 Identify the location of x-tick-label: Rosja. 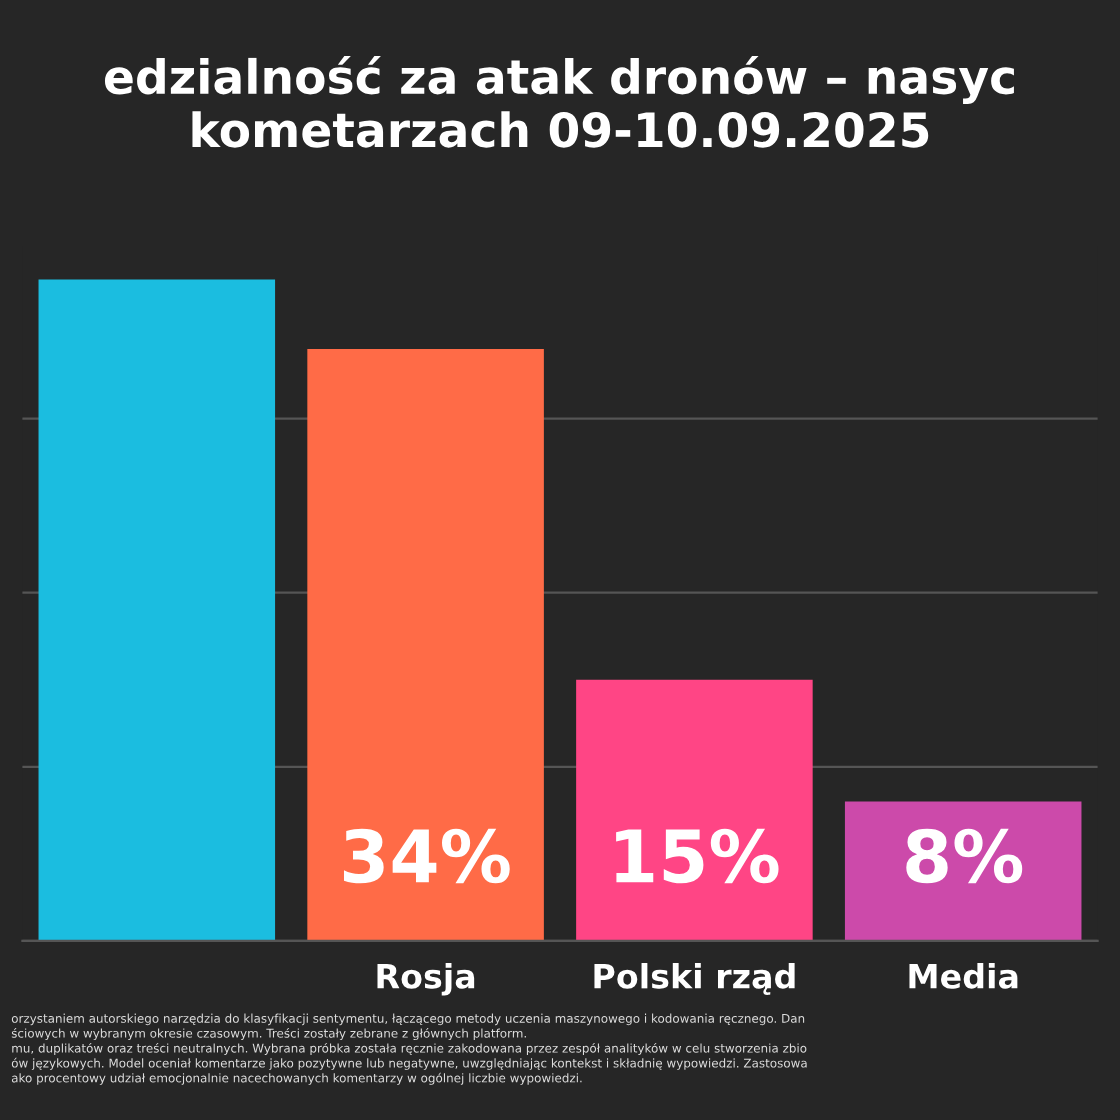
(426, 979).